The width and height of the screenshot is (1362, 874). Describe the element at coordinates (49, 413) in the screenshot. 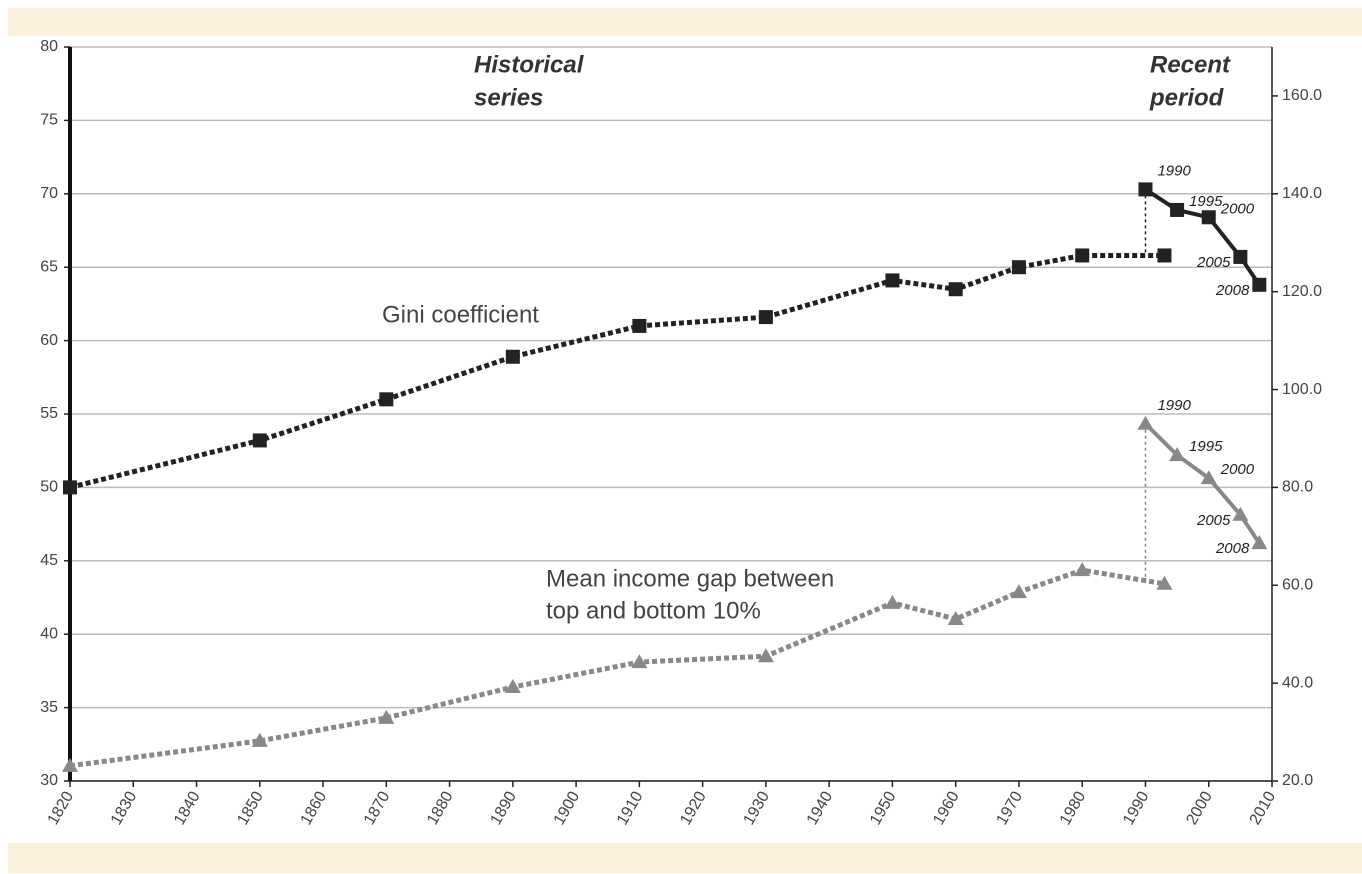

I see `y-tick-label: 55` at that location.